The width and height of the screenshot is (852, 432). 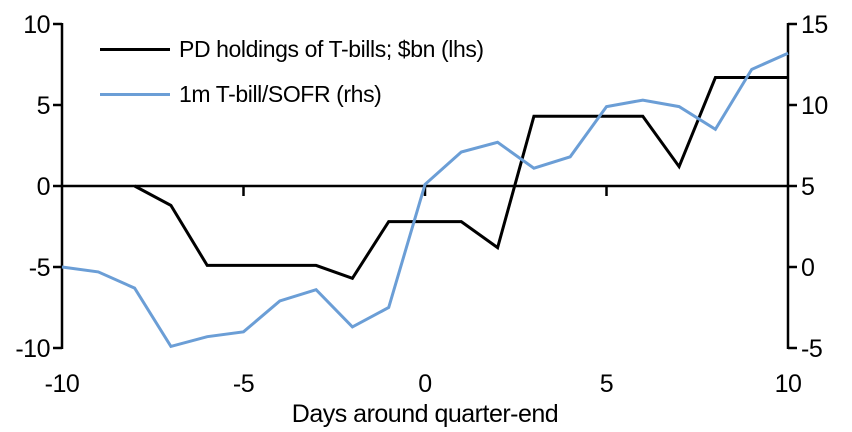 What do you see at coordinates (43, 187) in the screenshot?
I see `left-axis-tick-label: 0` at bounding box center [43, 187].